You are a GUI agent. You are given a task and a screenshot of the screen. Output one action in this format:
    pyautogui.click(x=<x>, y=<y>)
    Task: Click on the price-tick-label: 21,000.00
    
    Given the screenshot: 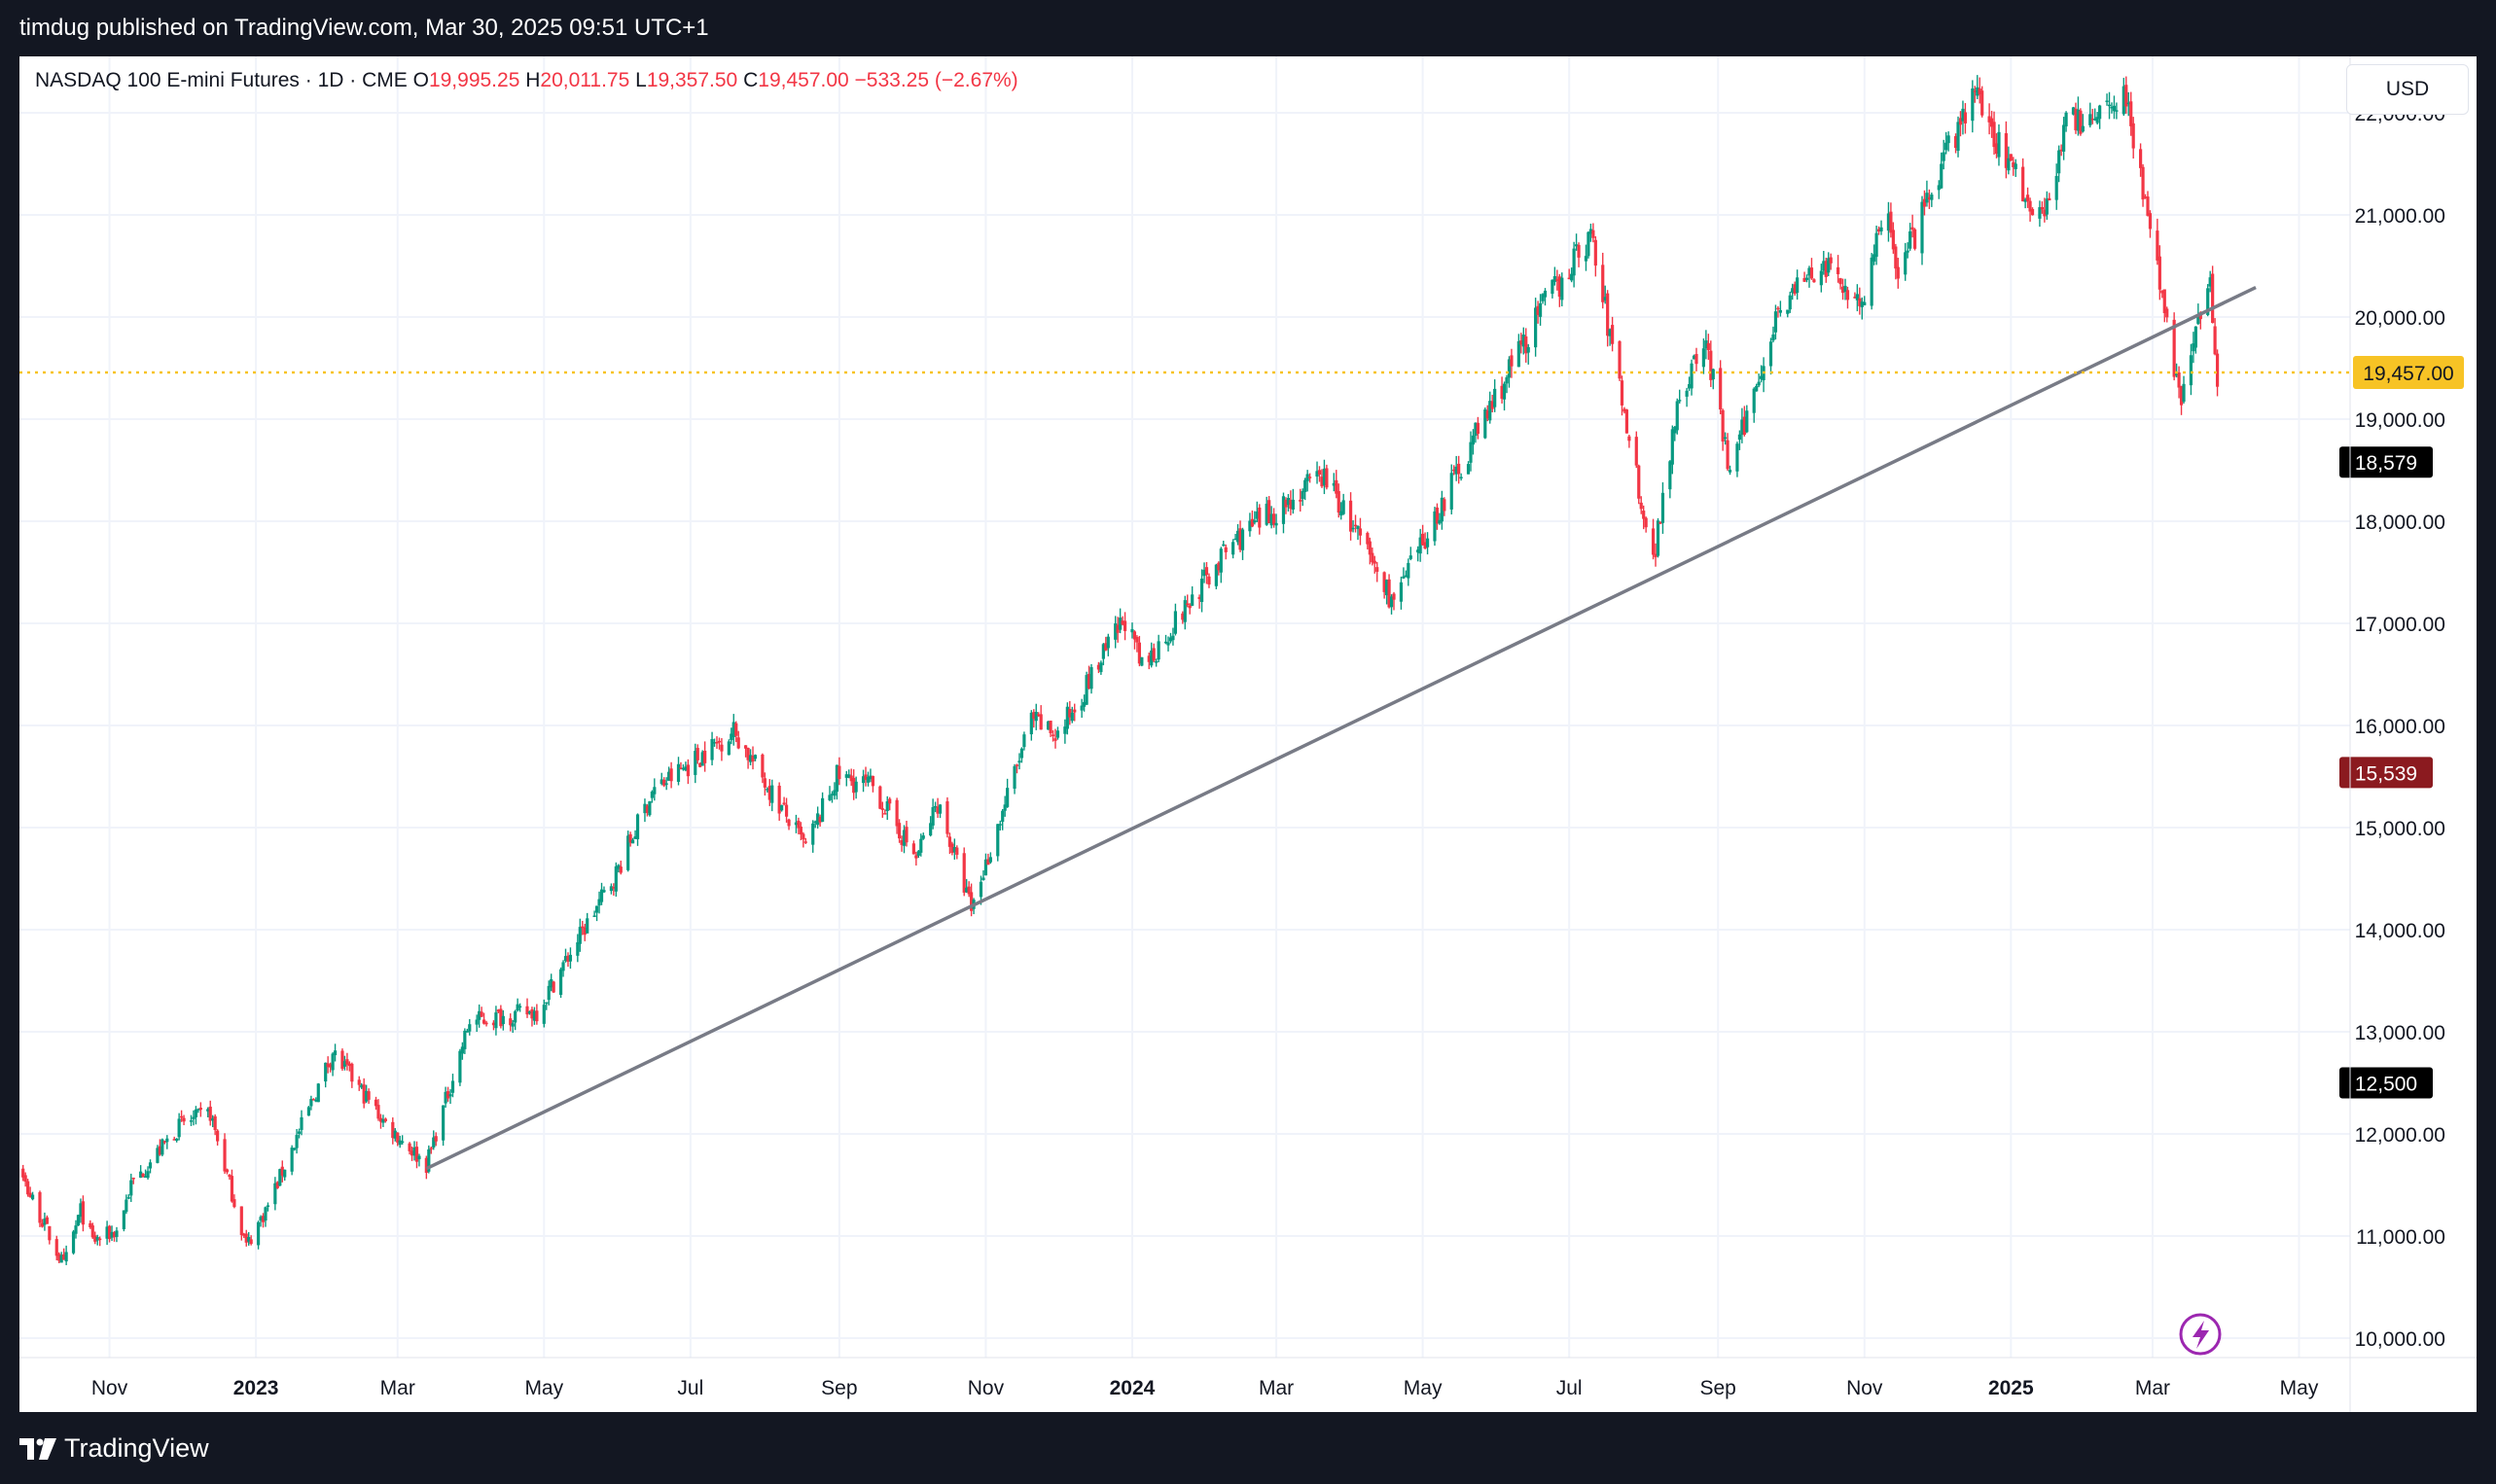 What is the action you would take?
    pyautogui.click(x=2400, y=217)
    